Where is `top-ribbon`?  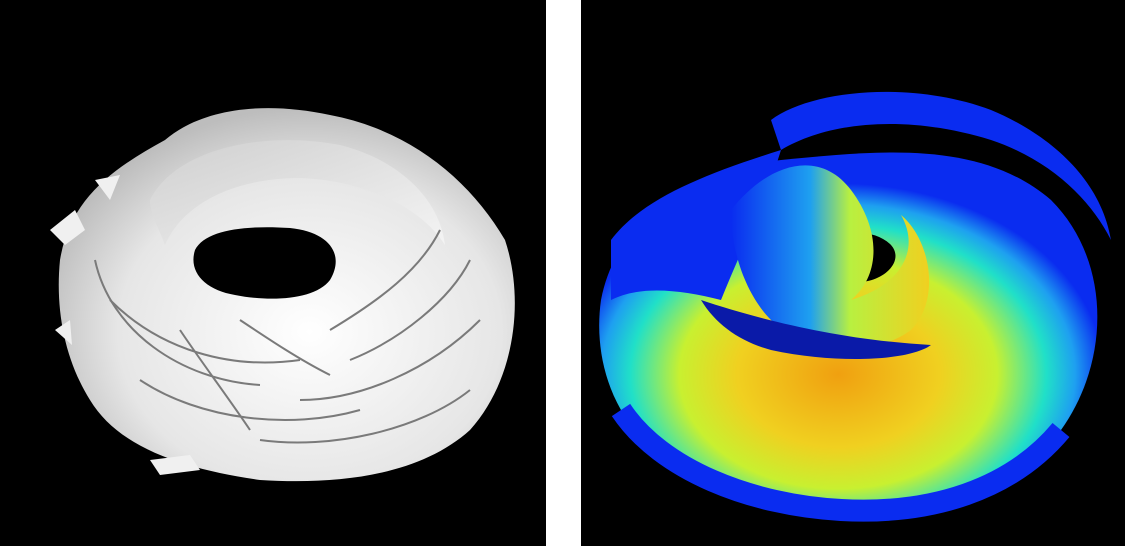 top-ribbon is located at coordinates (941, 166).